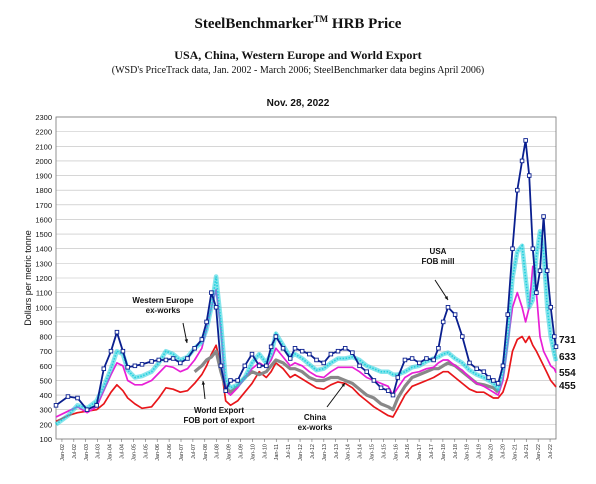 This screenshot has width=596, height=484. I want to click on annotation-label: USA, so click(438, 251).